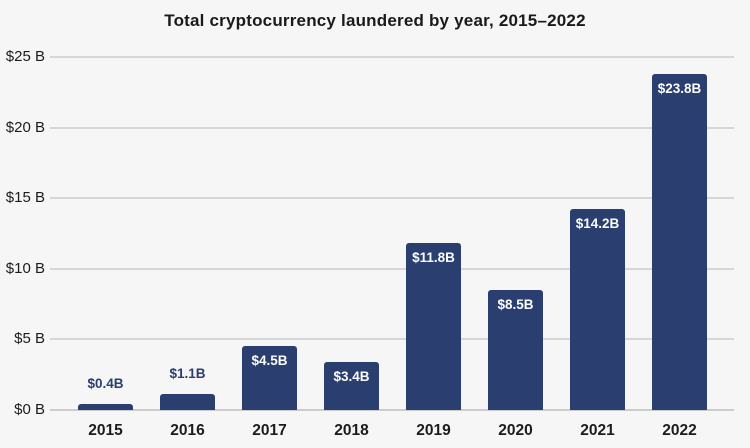  I want to click on bar-value-label-2018: $3.4B, so click(351, 376).